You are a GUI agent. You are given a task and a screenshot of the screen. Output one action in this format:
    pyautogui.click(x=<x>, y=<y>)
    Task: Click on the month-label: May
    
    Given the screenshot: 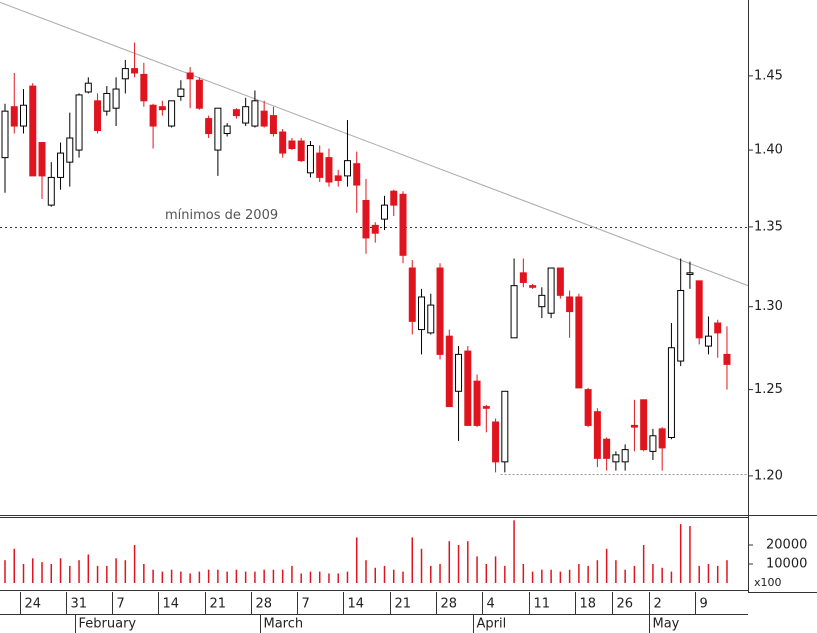 What is the action you would take?
    pyautogui.click(x=666, y=624)
    